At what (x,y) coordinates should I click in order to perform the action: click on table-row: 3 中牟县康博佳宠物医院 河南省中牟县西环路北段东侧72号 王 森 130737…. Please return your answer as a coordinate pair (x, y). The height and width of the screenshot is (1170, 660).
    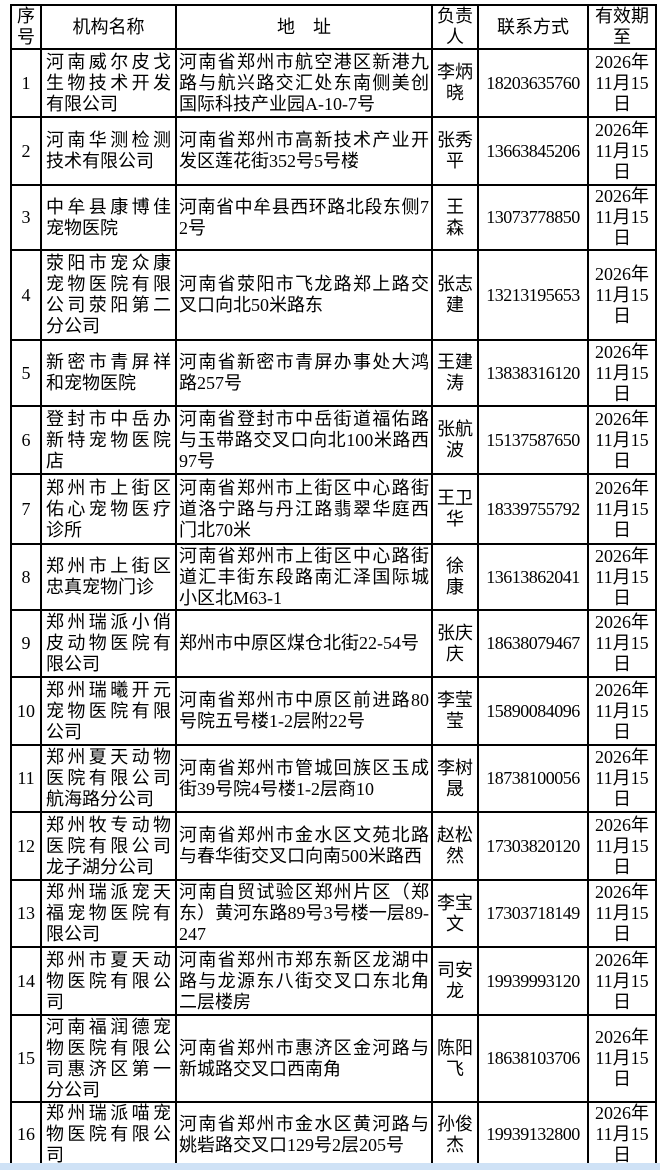
    Looking at the image, I should click on (333, 217).